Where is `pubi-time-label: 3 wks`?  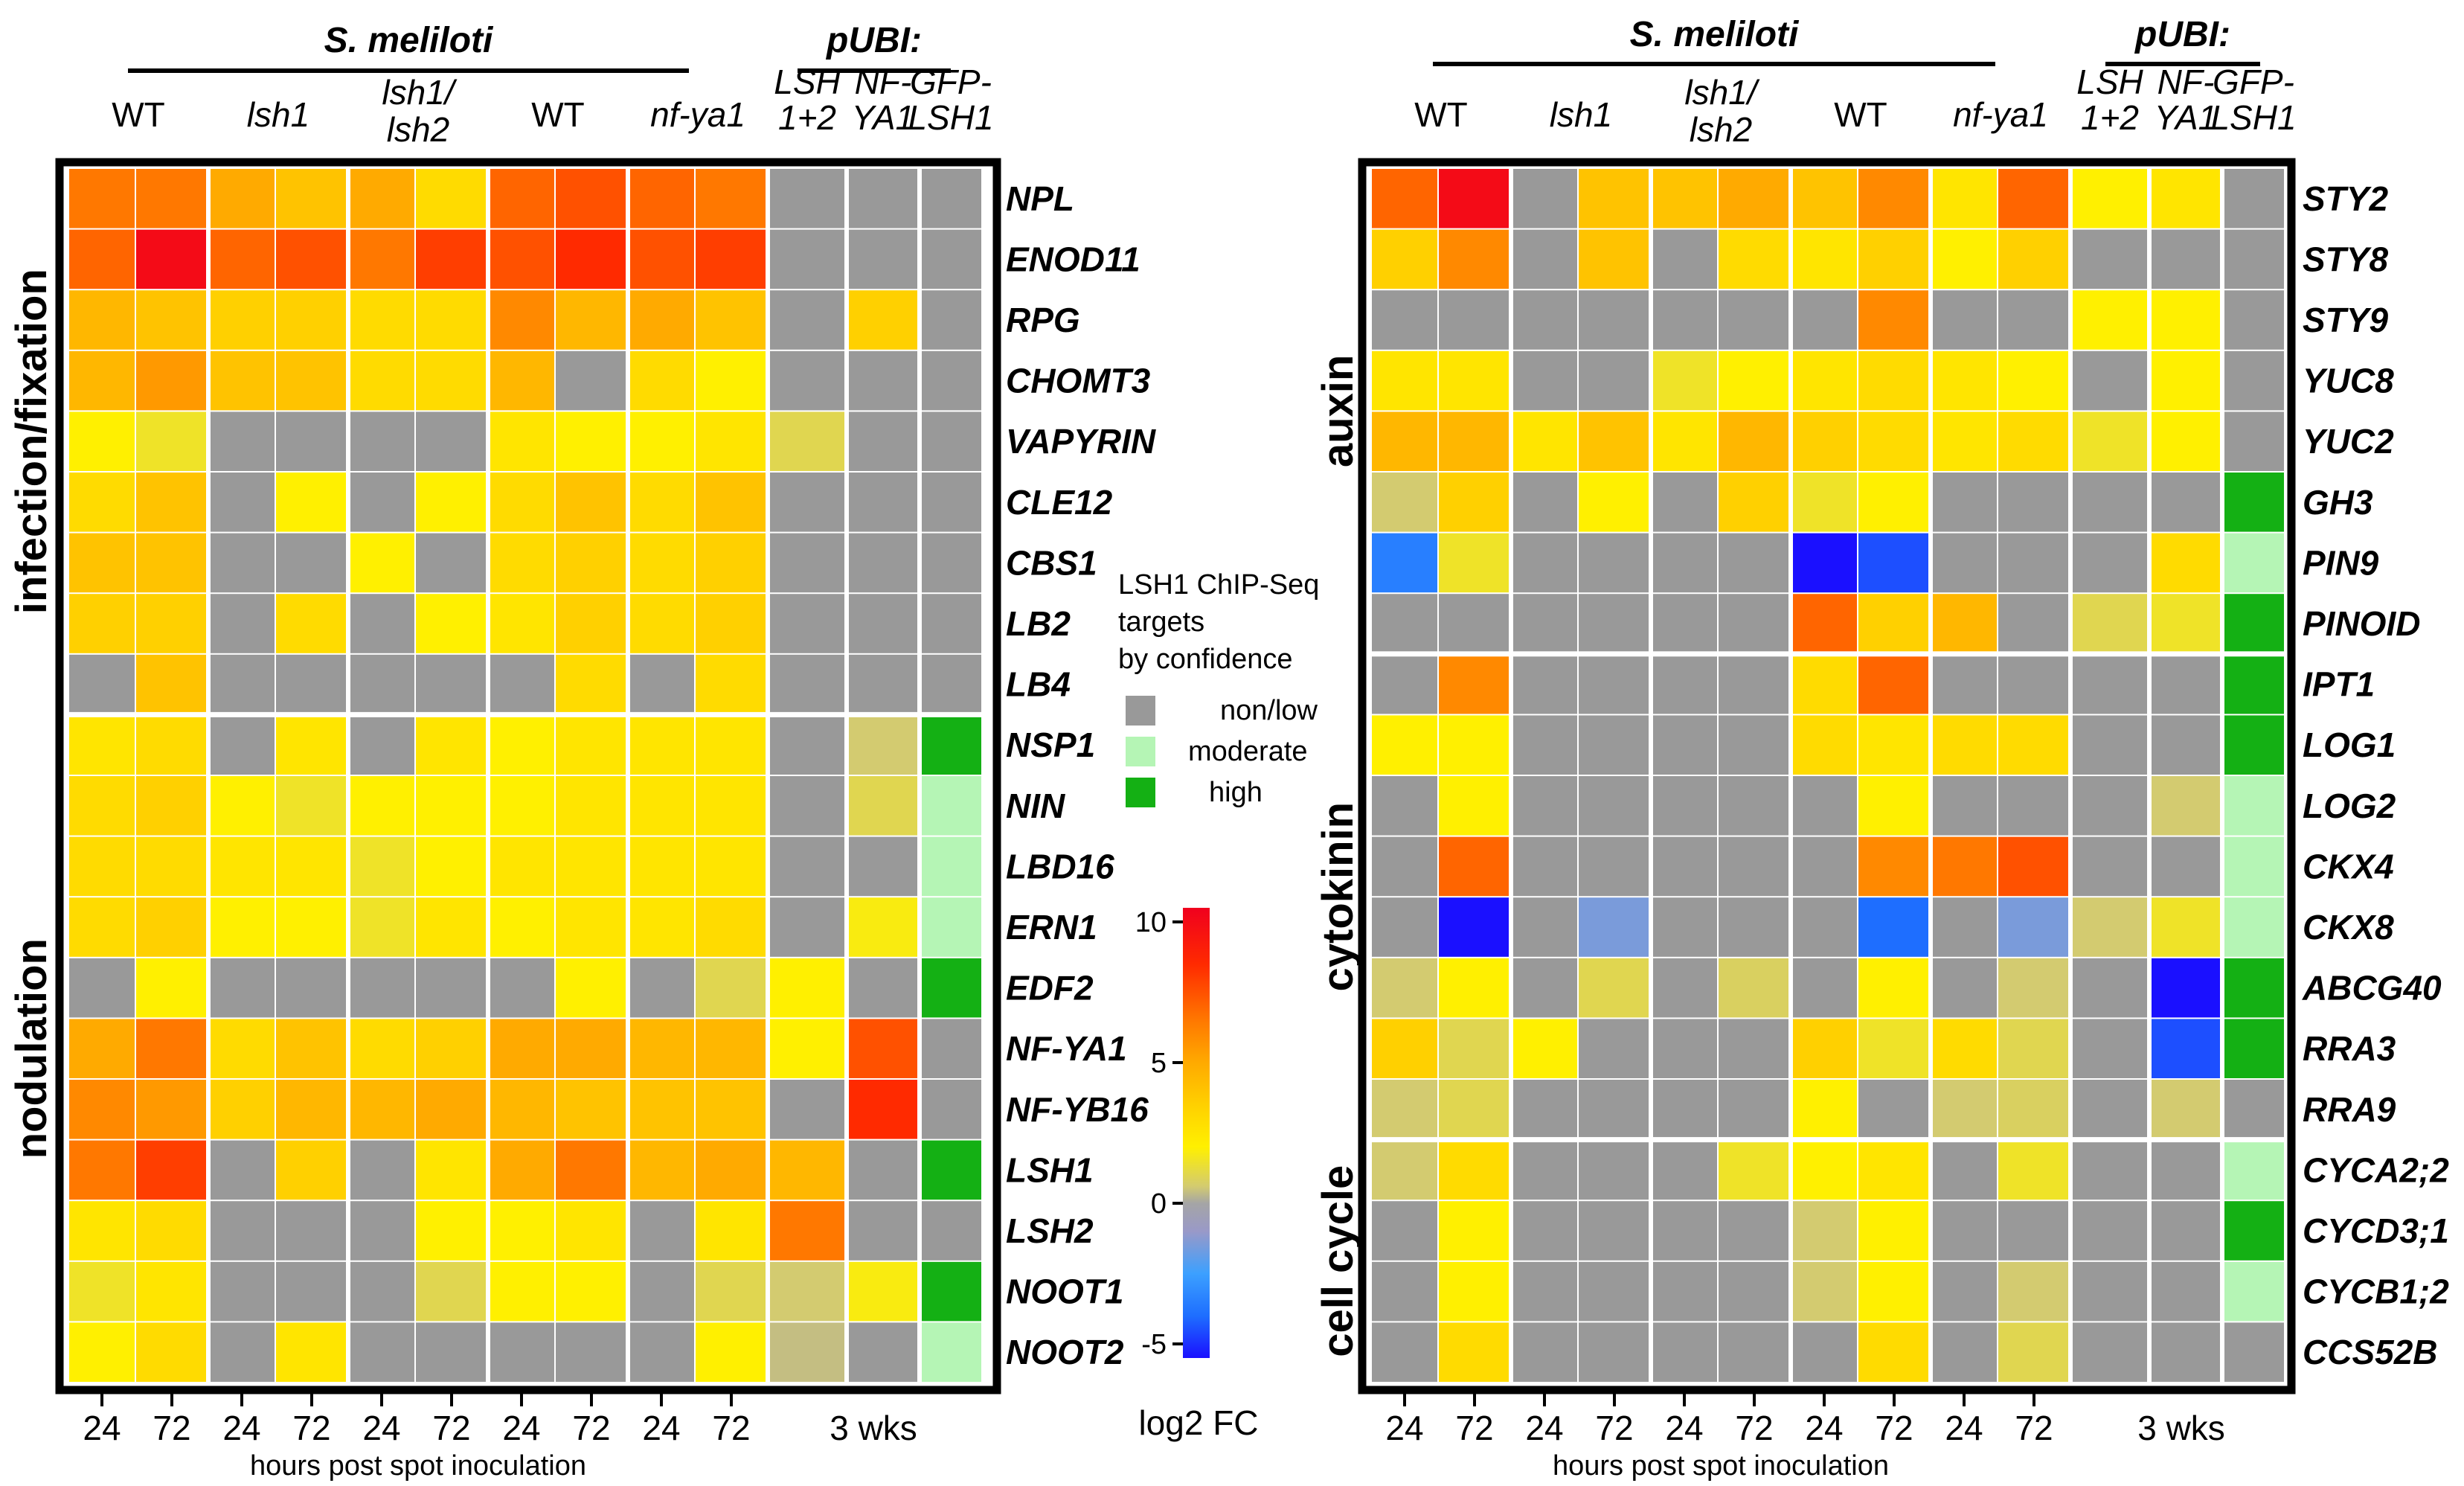 pubi-time-label: 3 wks is located at coordinates (873, 1428).